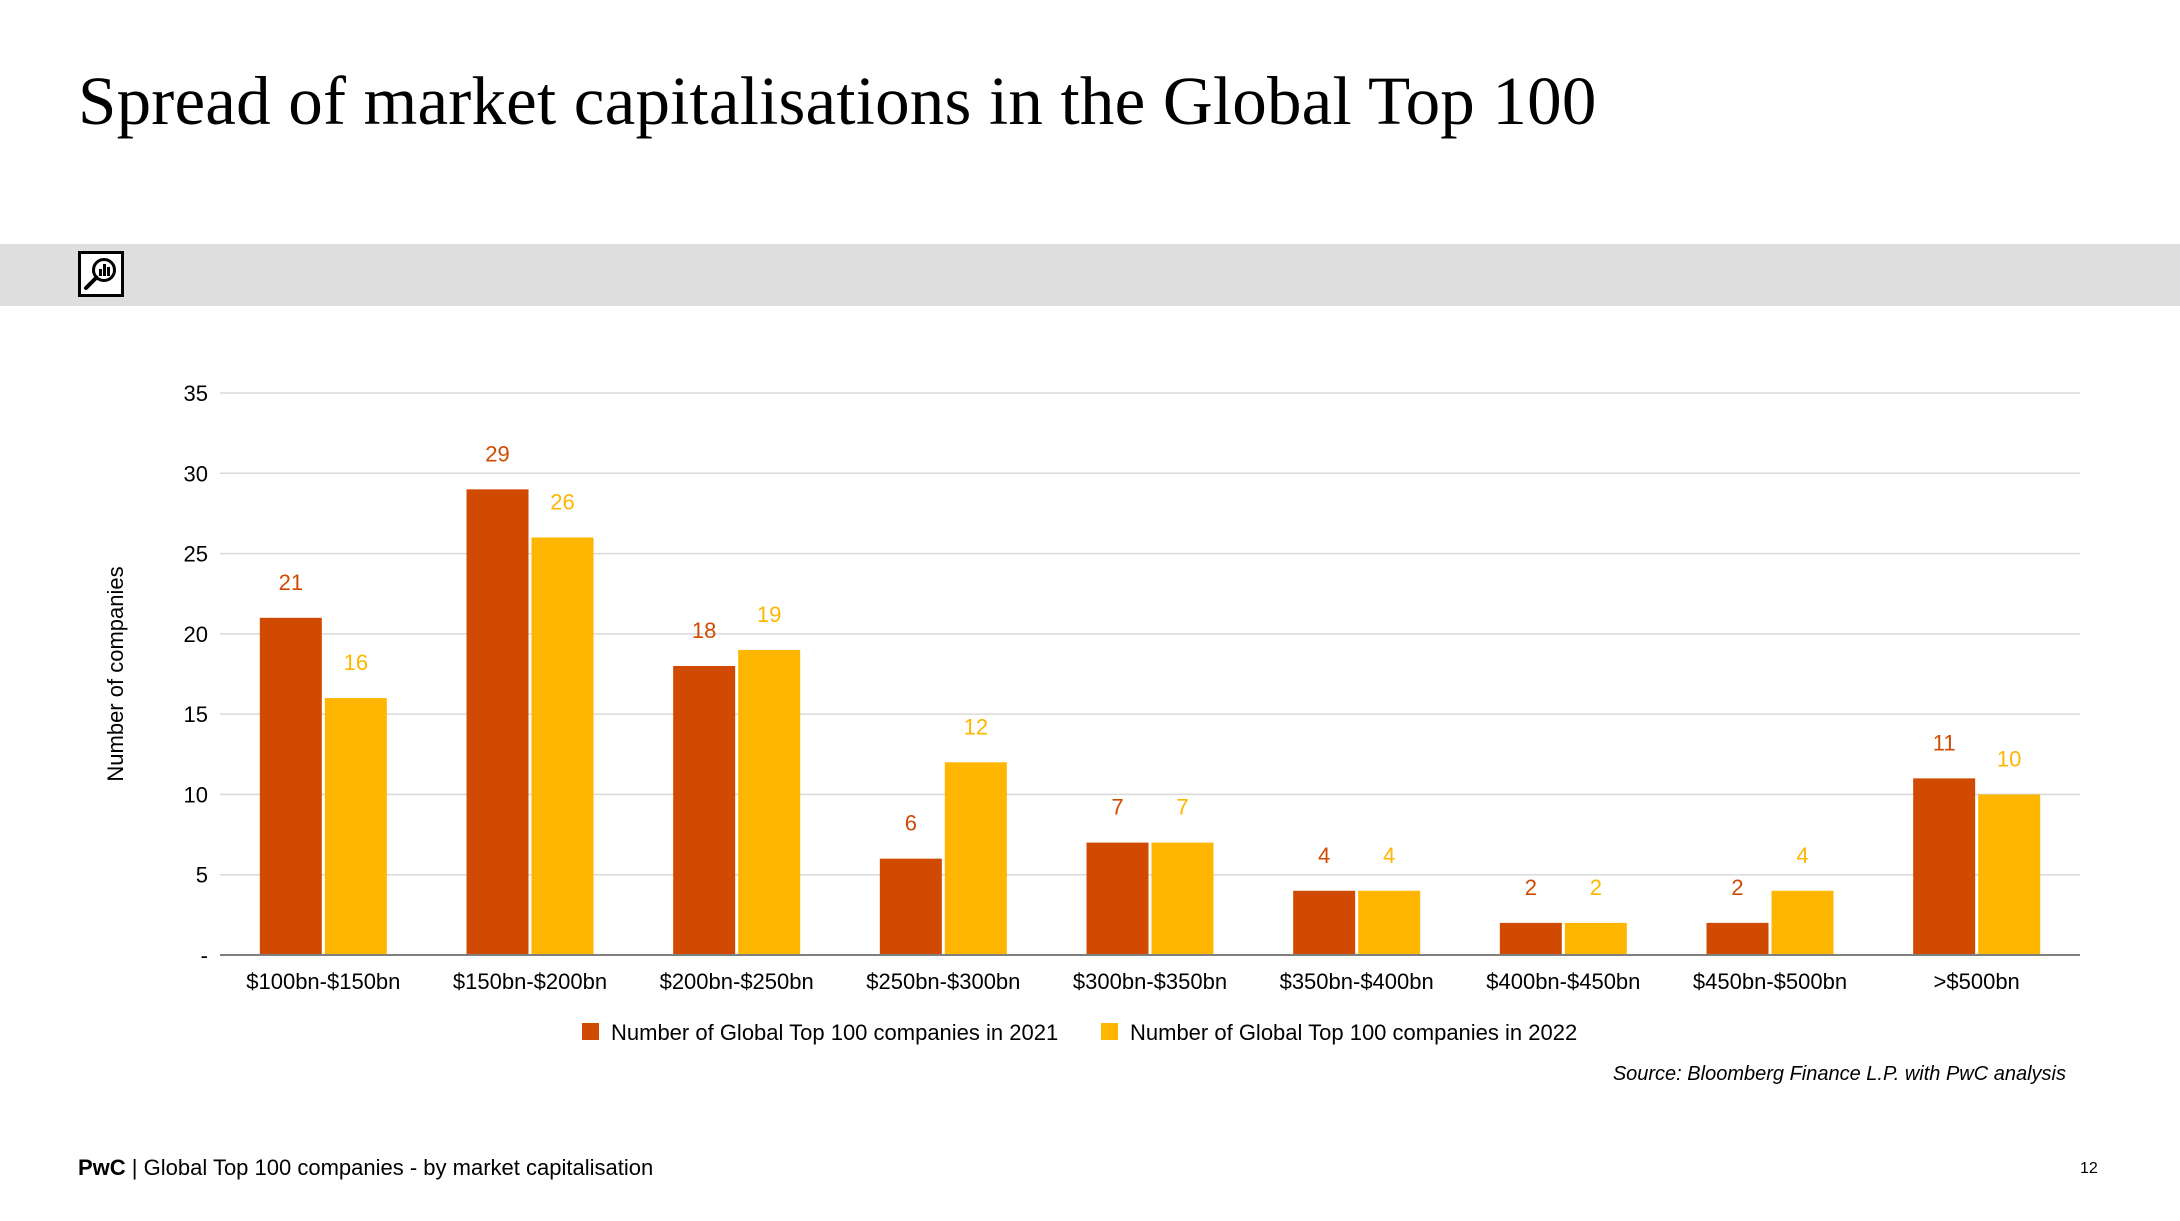 The width and height of the screenshot is (2180, 1221). I want to click on y-tick-label: -, so click(204, 955).